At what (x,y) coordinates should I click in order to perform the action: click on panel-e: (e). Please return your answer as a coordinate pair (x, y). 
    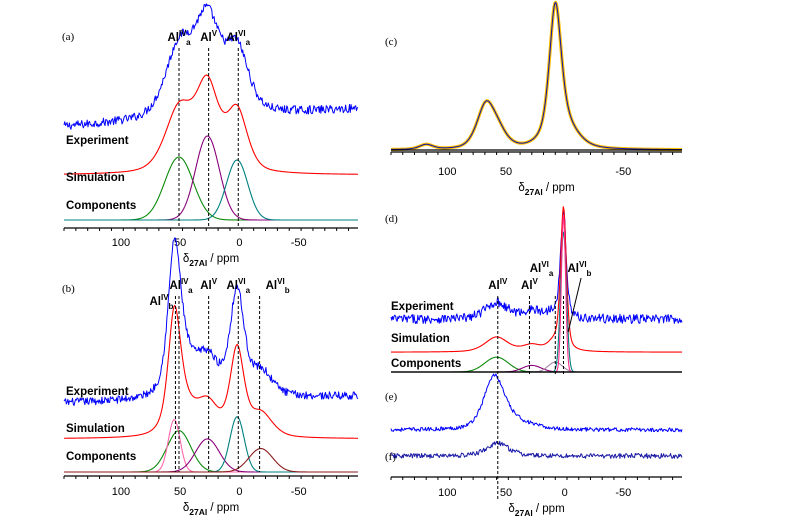
    Looking at the image, I should click on (534, 403).